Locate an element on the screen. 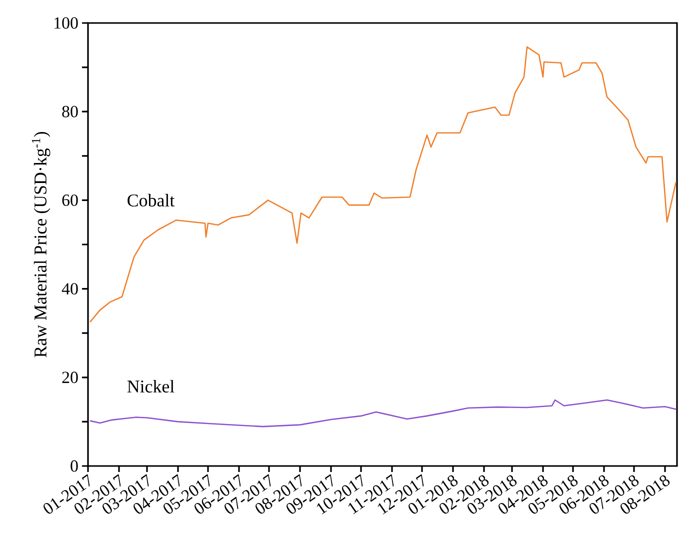 This screenshot has width=681, height=542. y-tick-label: 80 is located at coordinates (70, 112).